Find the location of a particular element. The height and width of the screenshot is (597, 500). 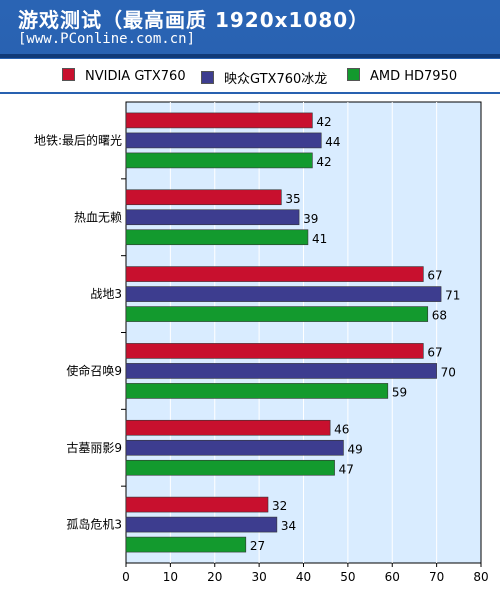

data-label: 68 is located at coordinates (439, 316).